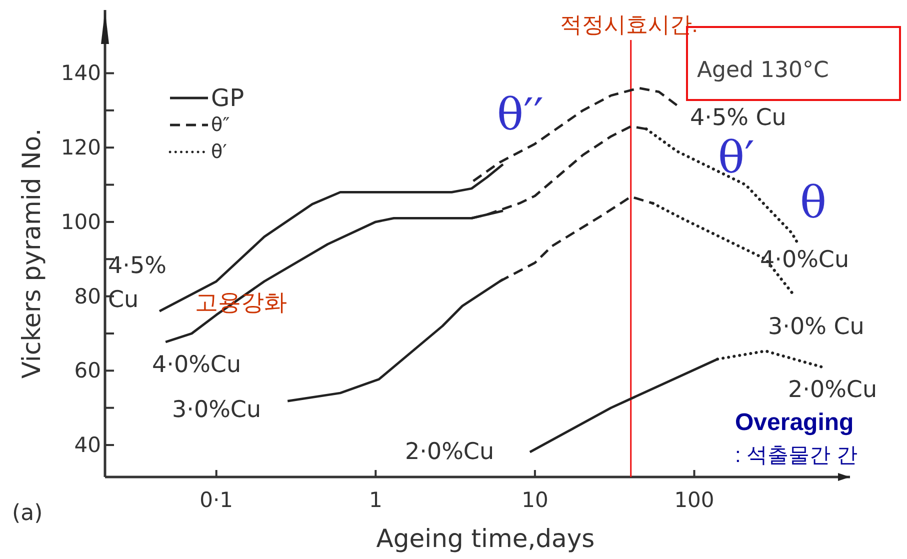 The width and height of the screenshot is (907, 559). Describe the element at coordinates (375, 500) in the screenshot. I see `x-tick-label: 1` at that location.